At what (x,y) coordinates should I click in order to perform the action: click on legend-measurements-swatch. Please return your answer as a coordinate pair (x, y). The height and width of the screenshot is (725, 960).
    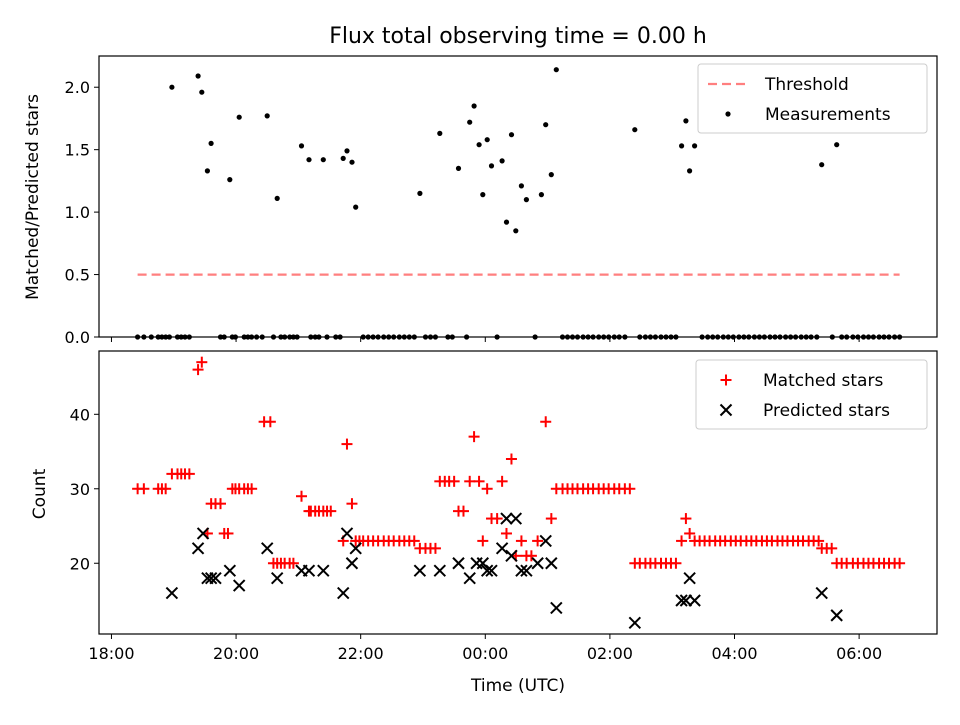
    Looking at the image, I should click on (728, 114).